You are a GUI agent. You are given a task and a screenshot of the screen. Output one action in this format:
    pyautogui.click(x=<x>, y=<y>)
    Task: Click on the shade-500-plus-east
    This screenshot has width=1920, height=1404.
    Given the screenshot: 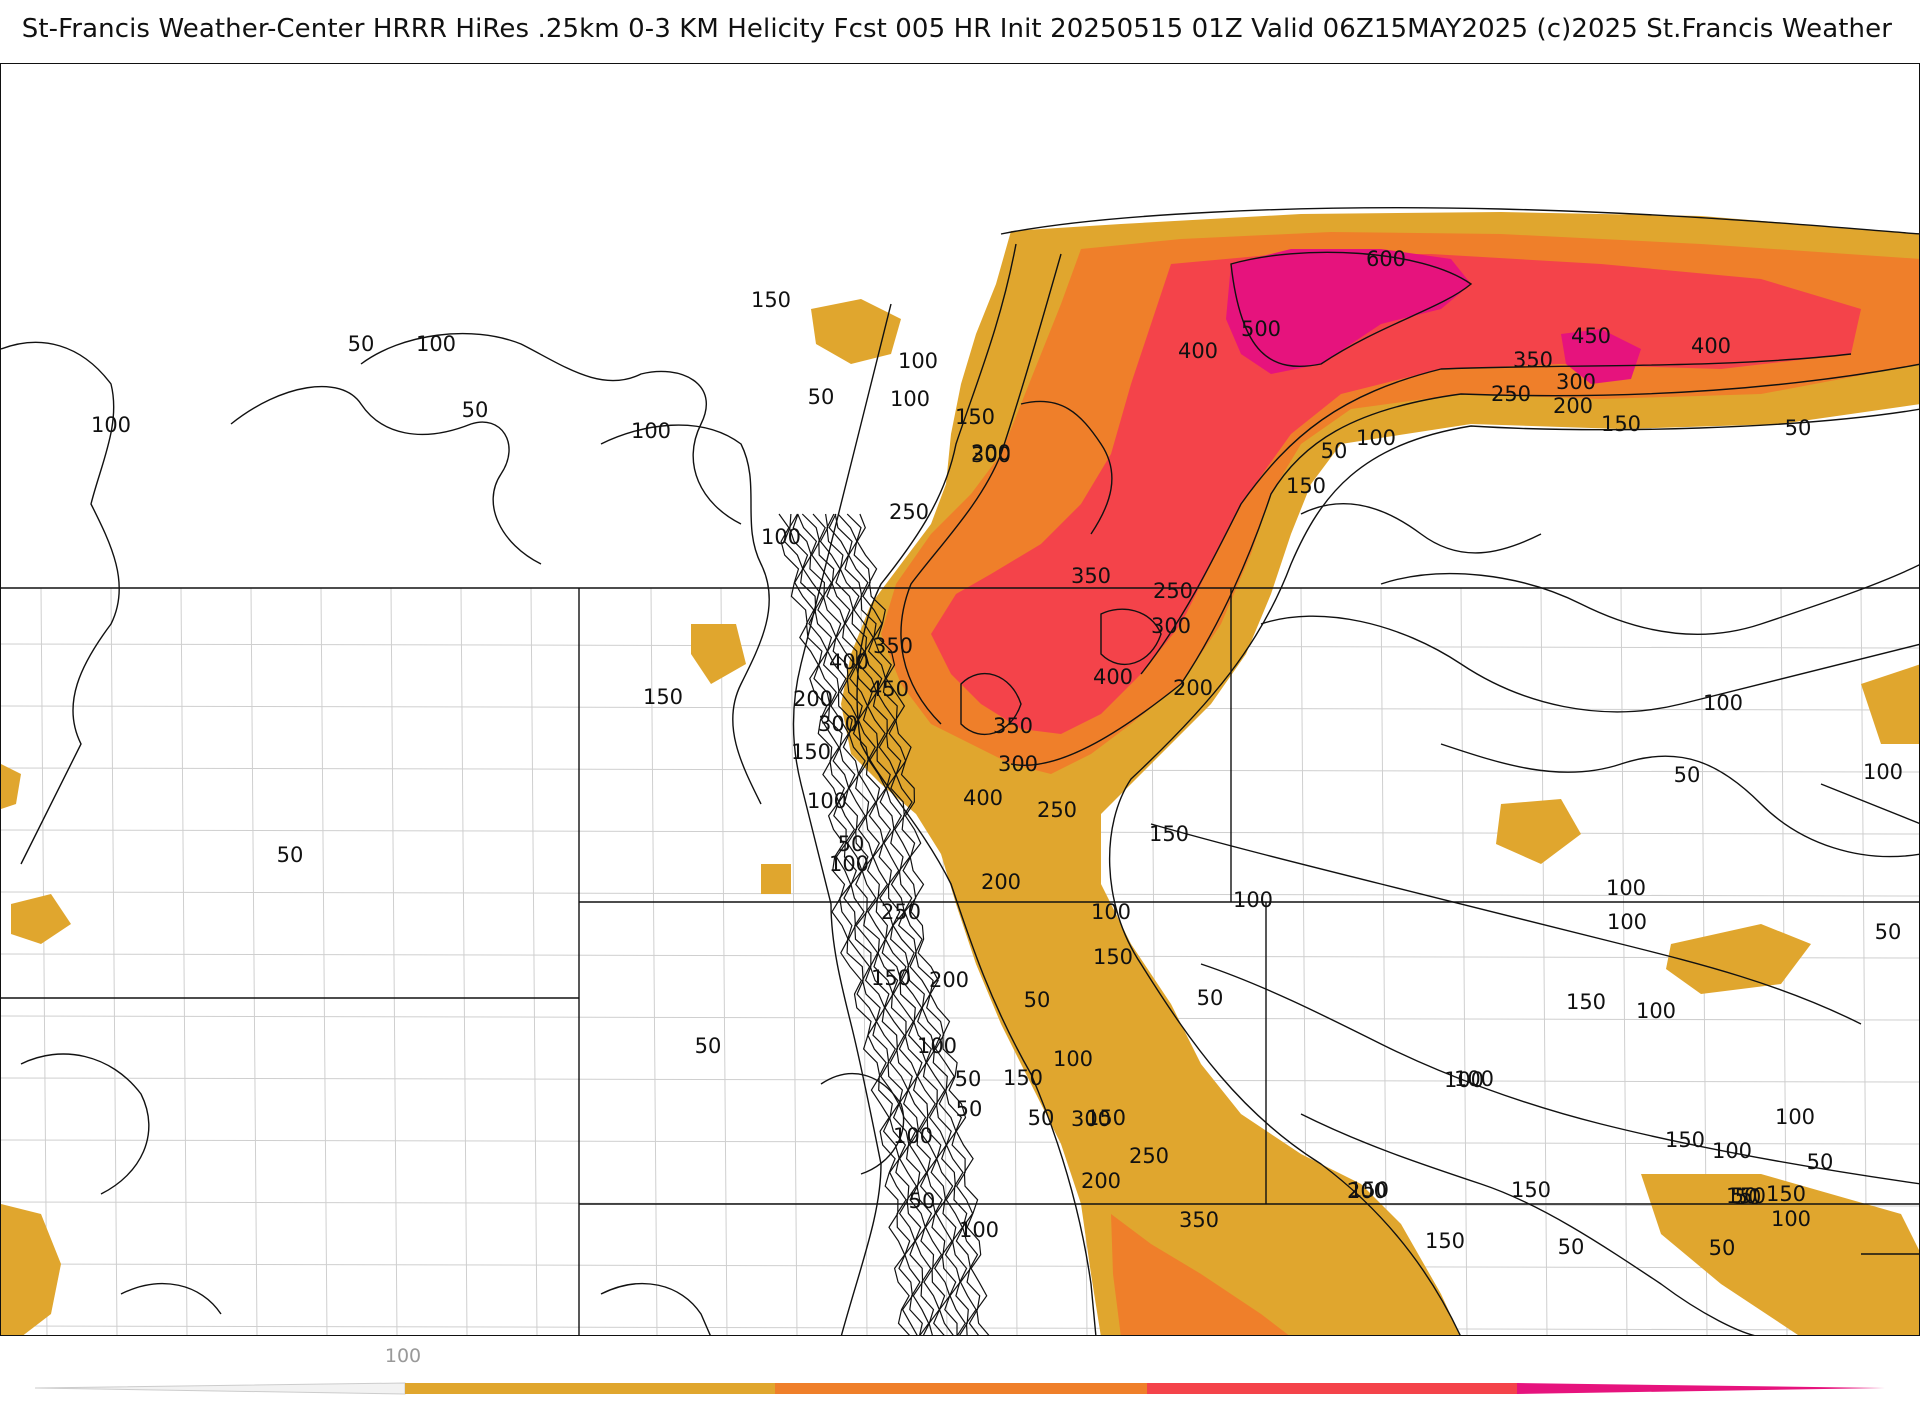 What is the action you would take?
    pyautogui.click(x=1601, y=356)
    